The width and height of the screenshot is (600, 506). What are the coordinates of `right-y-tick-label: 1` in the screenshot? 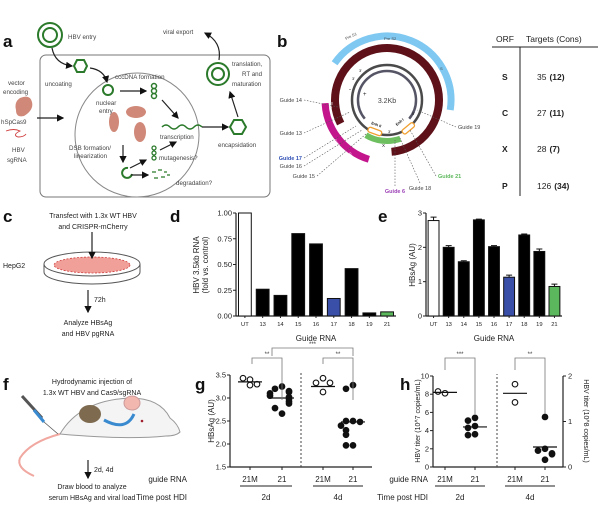 It's located at (570, 421).